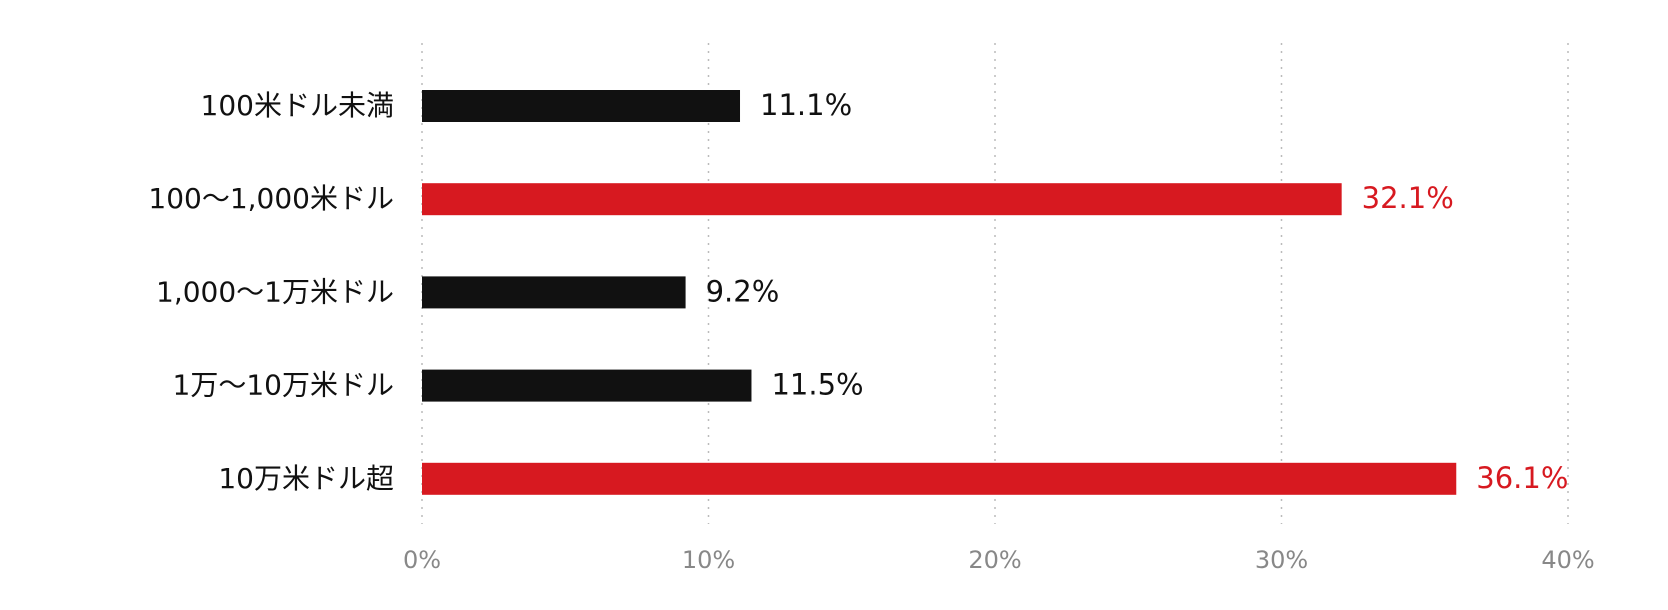  I want to click on value-label: 11.5%, so click(817, 385).